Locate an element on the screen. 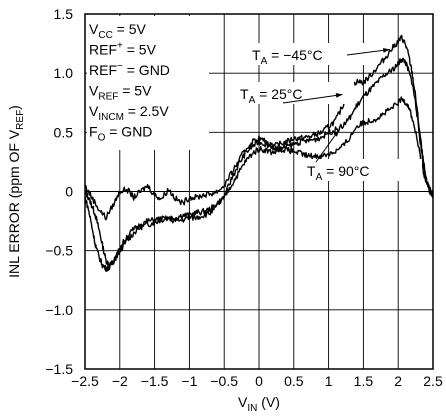 This screenshot has width=446, height=418. x-tick-label: 1.5 is located at coordinates (364, 381).